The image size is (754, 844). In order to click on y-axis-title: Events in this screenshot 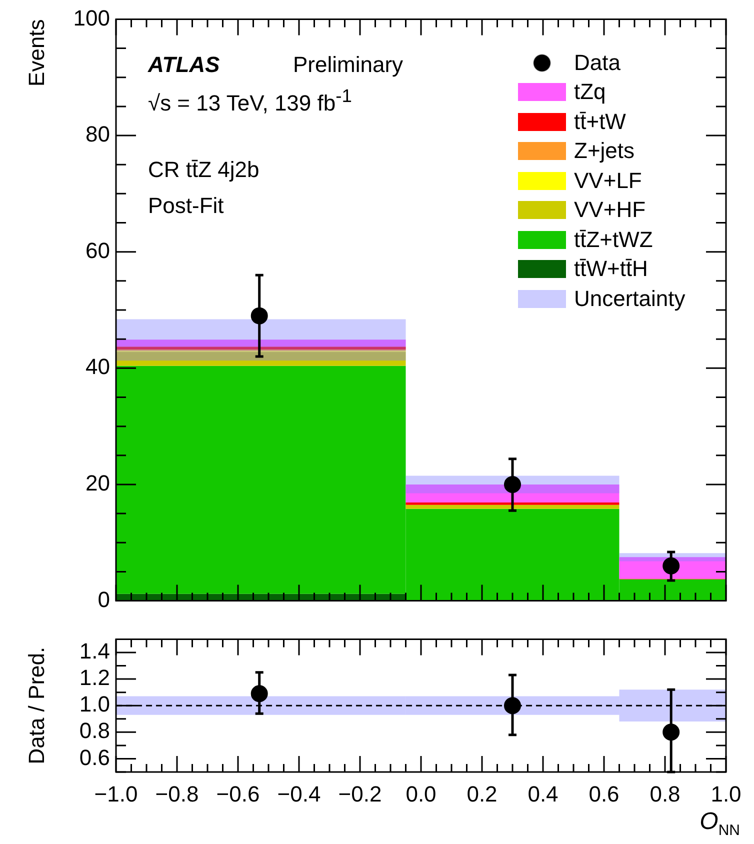, I will do `click(37, 52)`.